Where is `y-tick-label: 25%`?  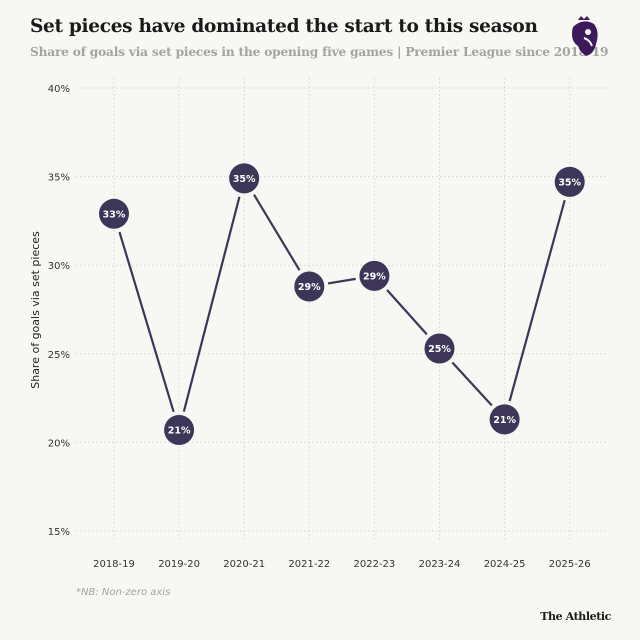
y-tick-label: 25% is located at coordinates (59, 355).